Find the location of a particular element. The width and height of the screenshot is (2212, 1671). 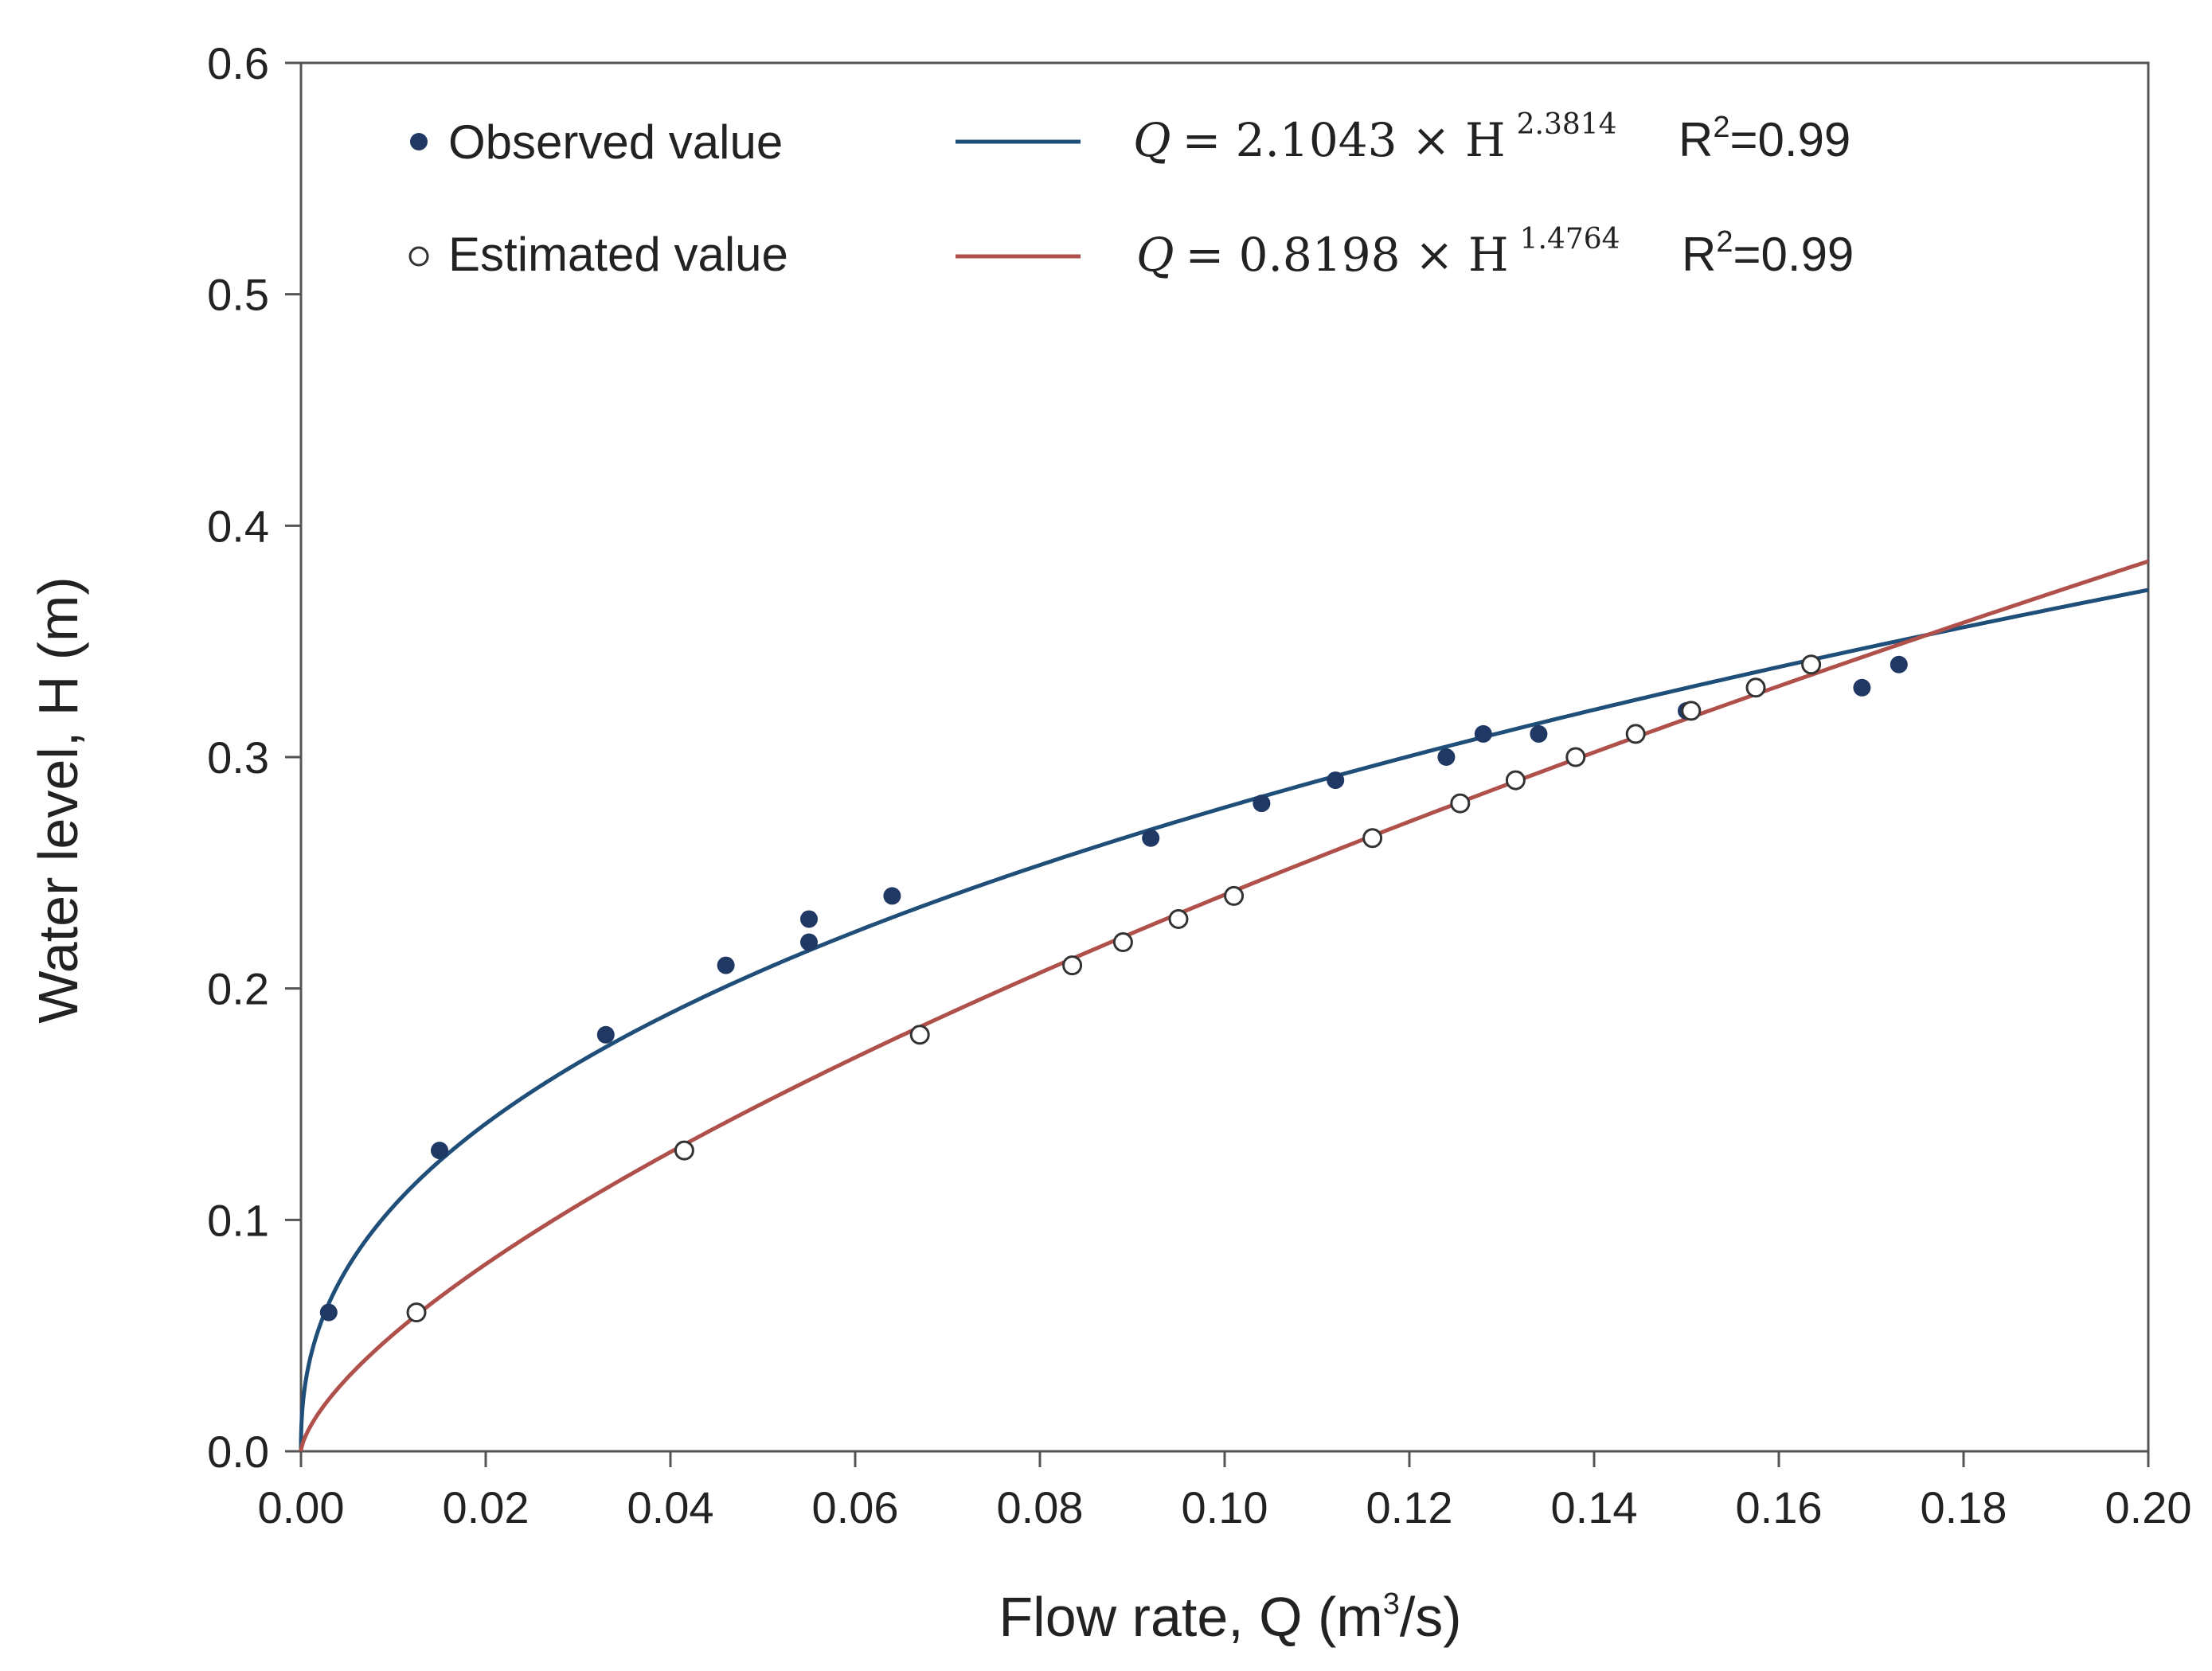

x-tick-label: 0.18 is located at coordinates (1964, 1507).